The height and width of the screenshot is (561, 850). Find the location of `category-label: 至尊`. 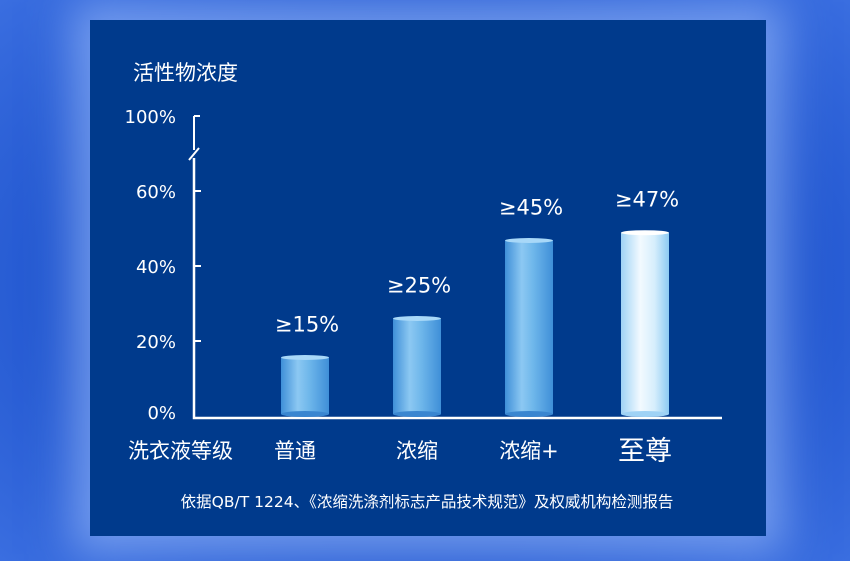

category-label: 至尊 is located at coordinates (645, 451).